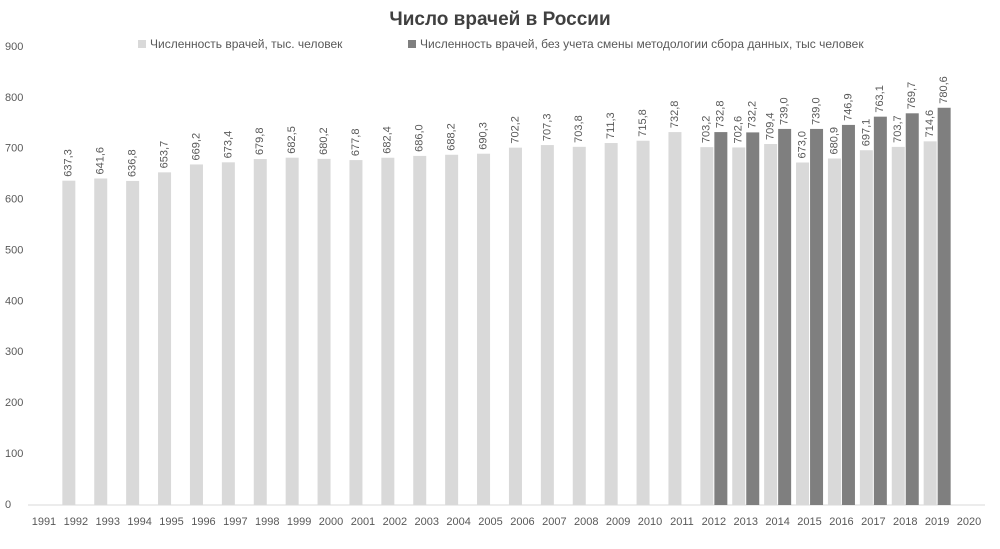 The width and height of the screenshot is (1000, 549). Describe the element at coordinates (930, 124) in the screenshot. I see `value-label: 714,6` at that location.